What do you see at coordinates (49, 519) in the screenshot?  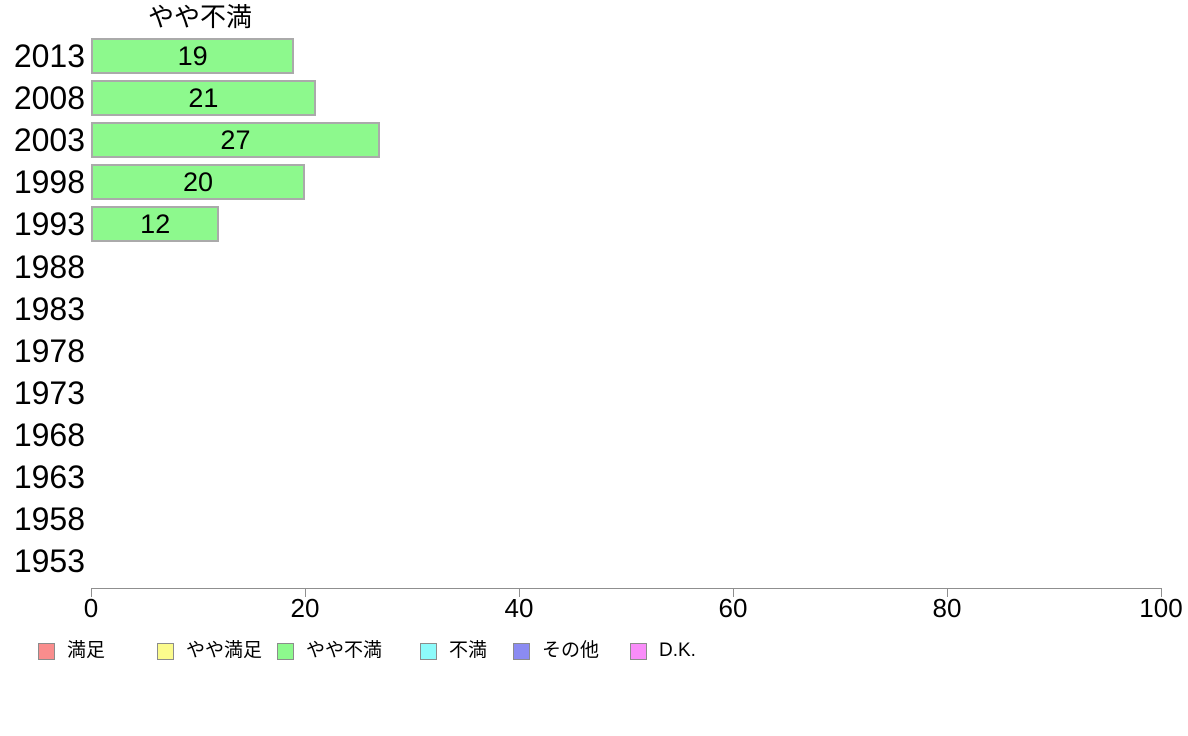 I see `y-axis-label: 1958` at bounding box center [49, 519].